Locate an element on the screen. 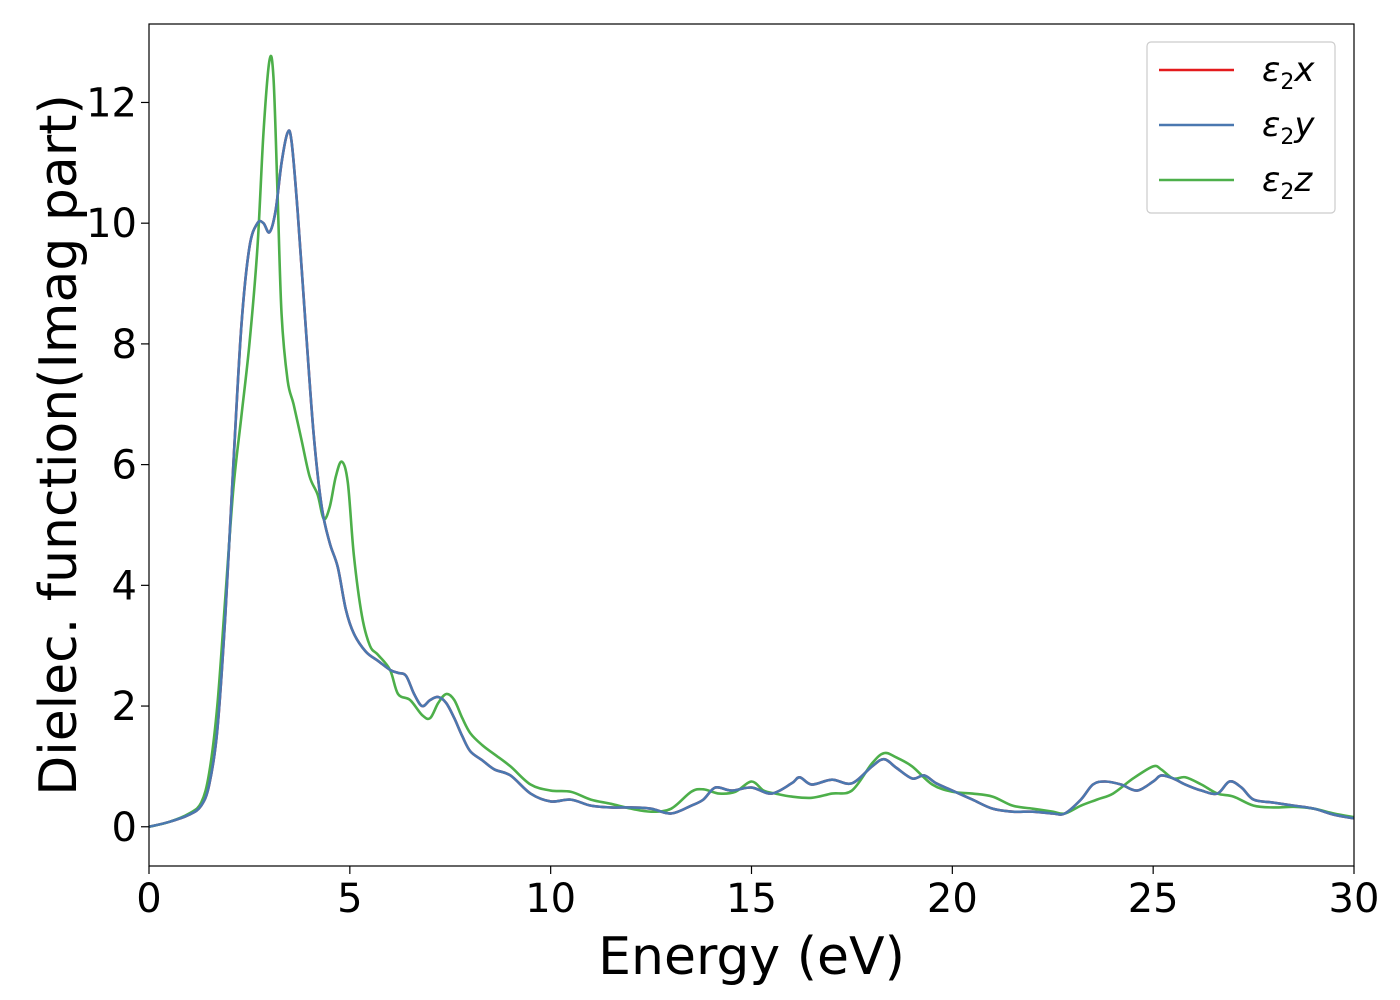 The width and height of the screenshot is (1400, 1000). x-tick-label: 10 is located at coordinates (550, 899).